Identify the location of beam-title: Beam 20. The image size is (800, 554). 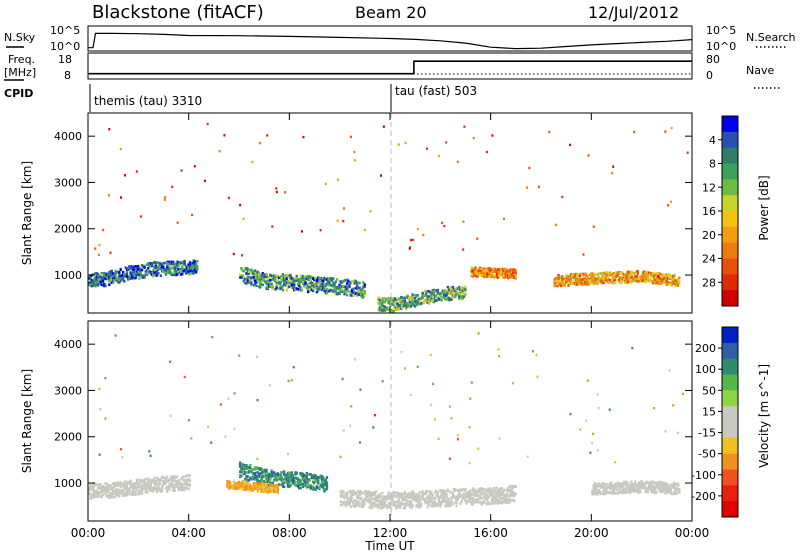
(391, 12).